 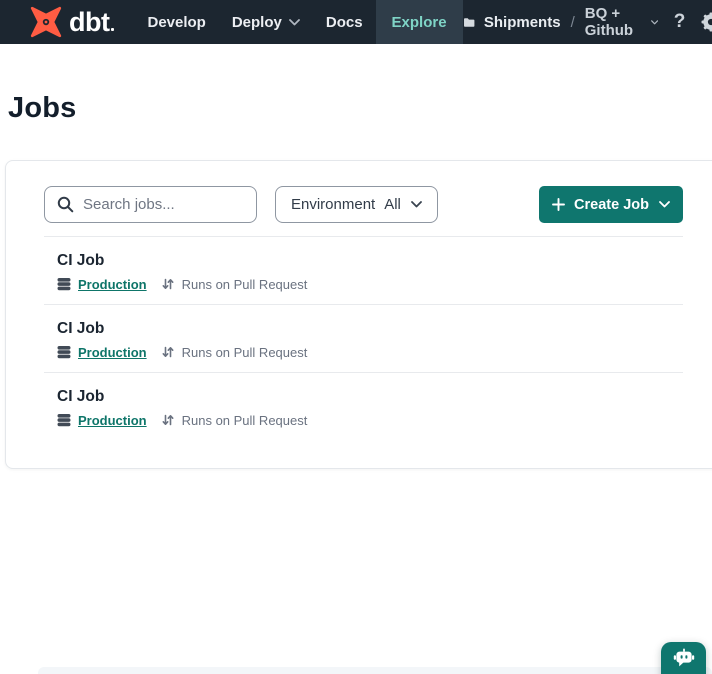 I want to click on dbt-trademark-dot, so click(x=113, y=29).